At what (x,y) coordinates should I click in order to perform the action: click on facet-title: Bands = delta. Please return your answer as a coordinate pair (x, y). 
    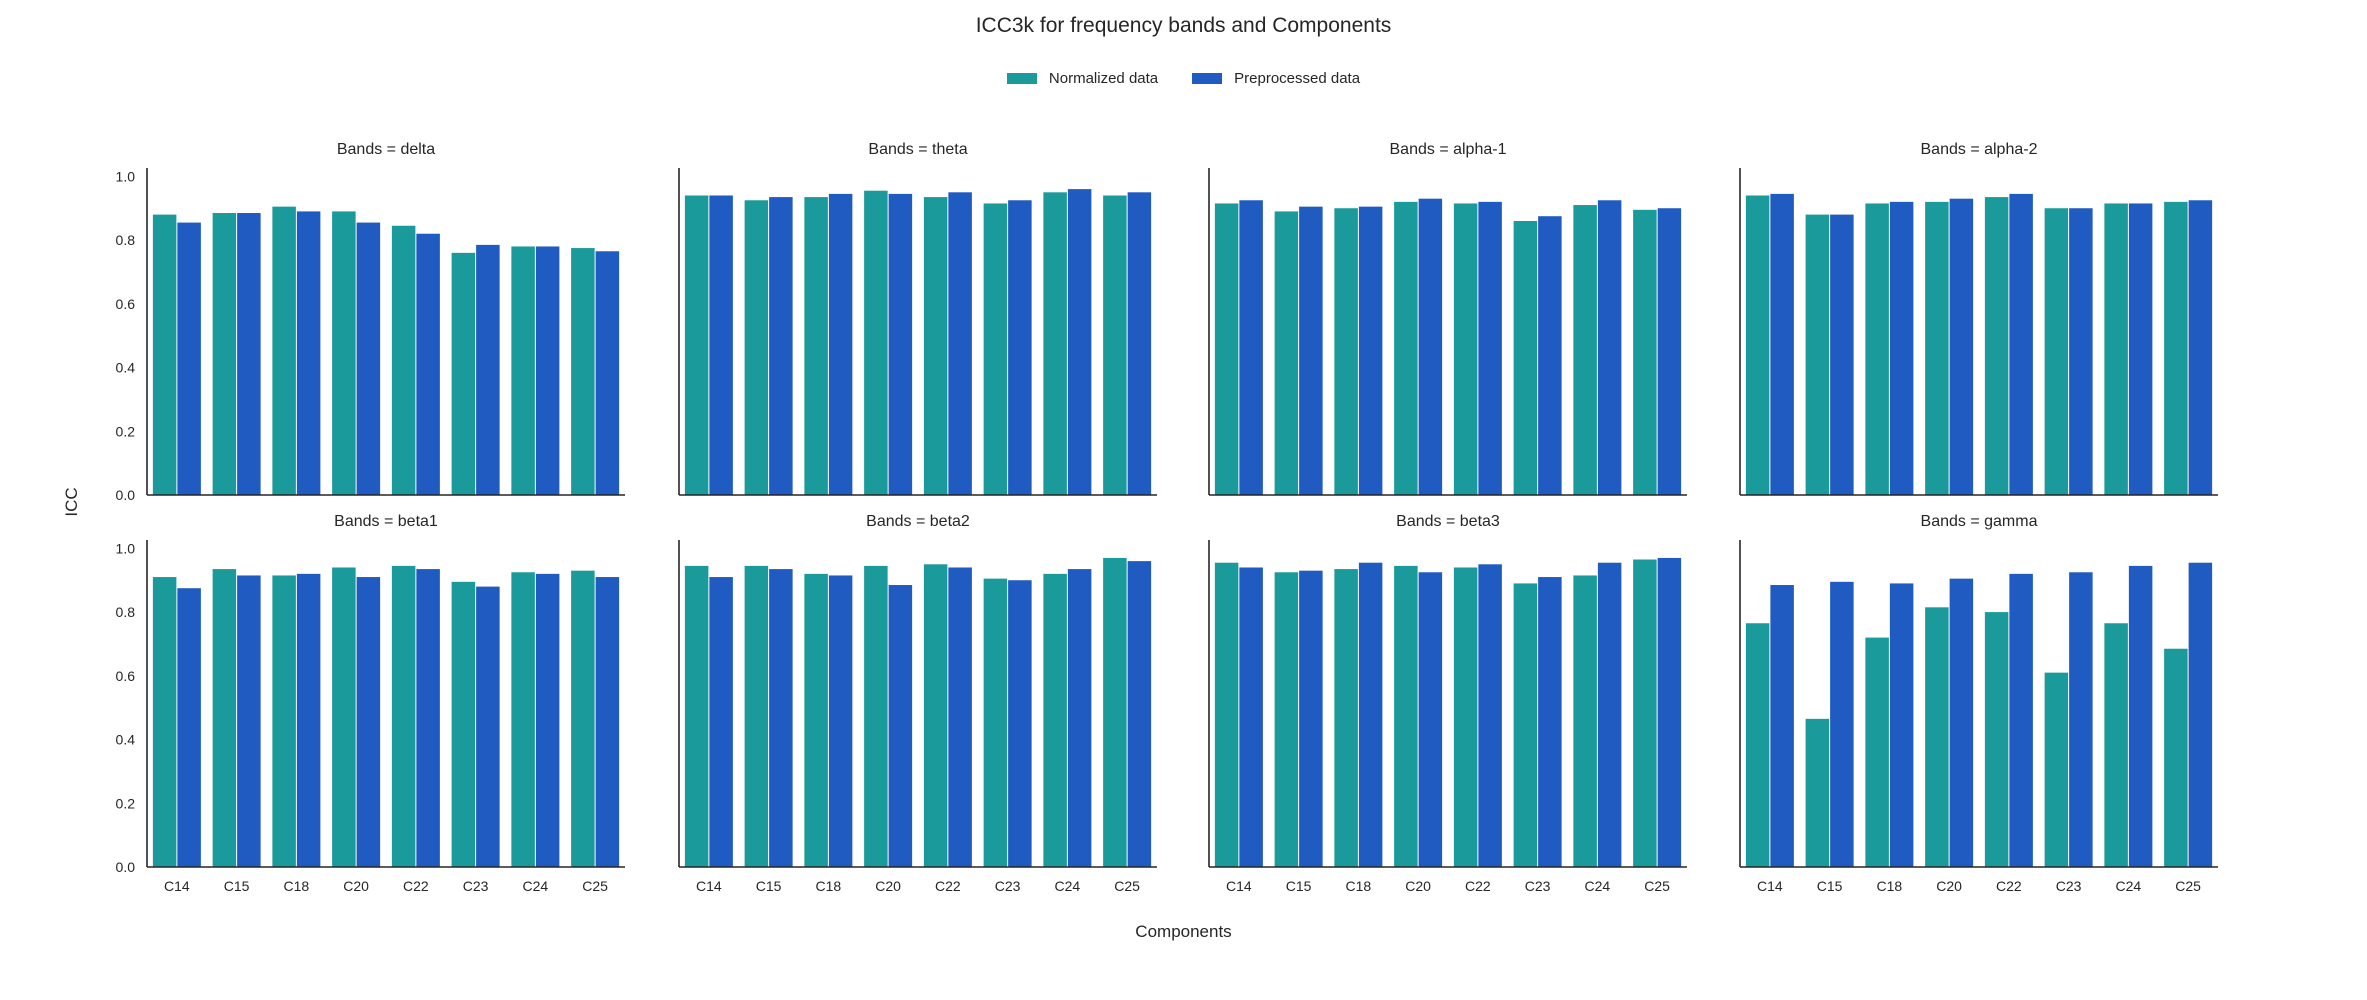
    Looking at the image, I should click on (386, 149).